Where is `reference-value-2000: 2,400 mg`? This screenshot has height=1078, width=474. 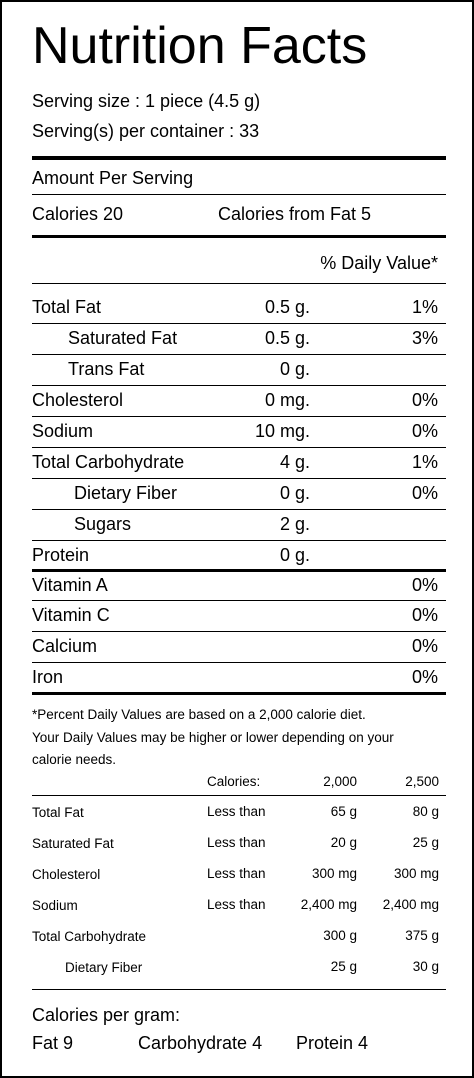
reference-value-2000: 2,400 mg is located at coordinates (328, 904).